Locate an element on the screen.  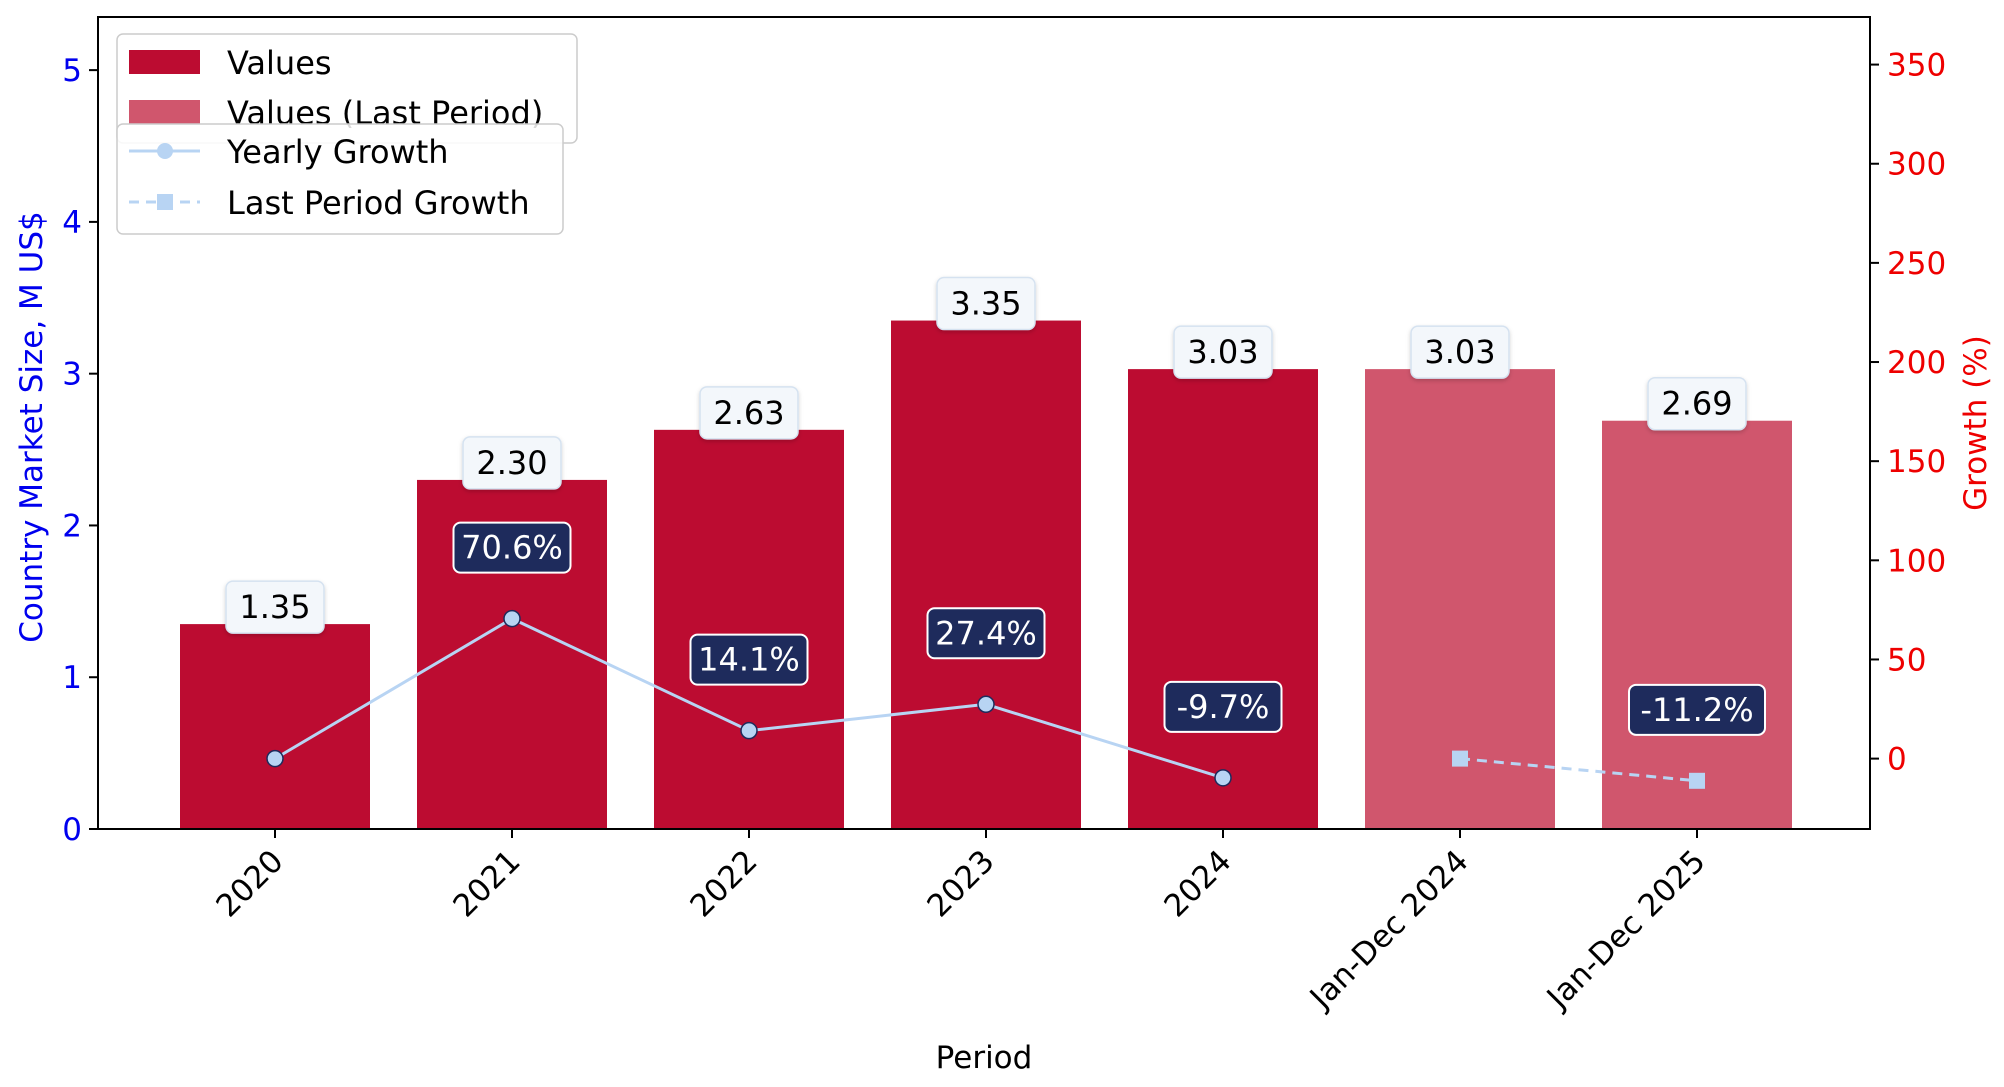
right-axis-tick-label: 50 is located at coordinates (1906, 660).